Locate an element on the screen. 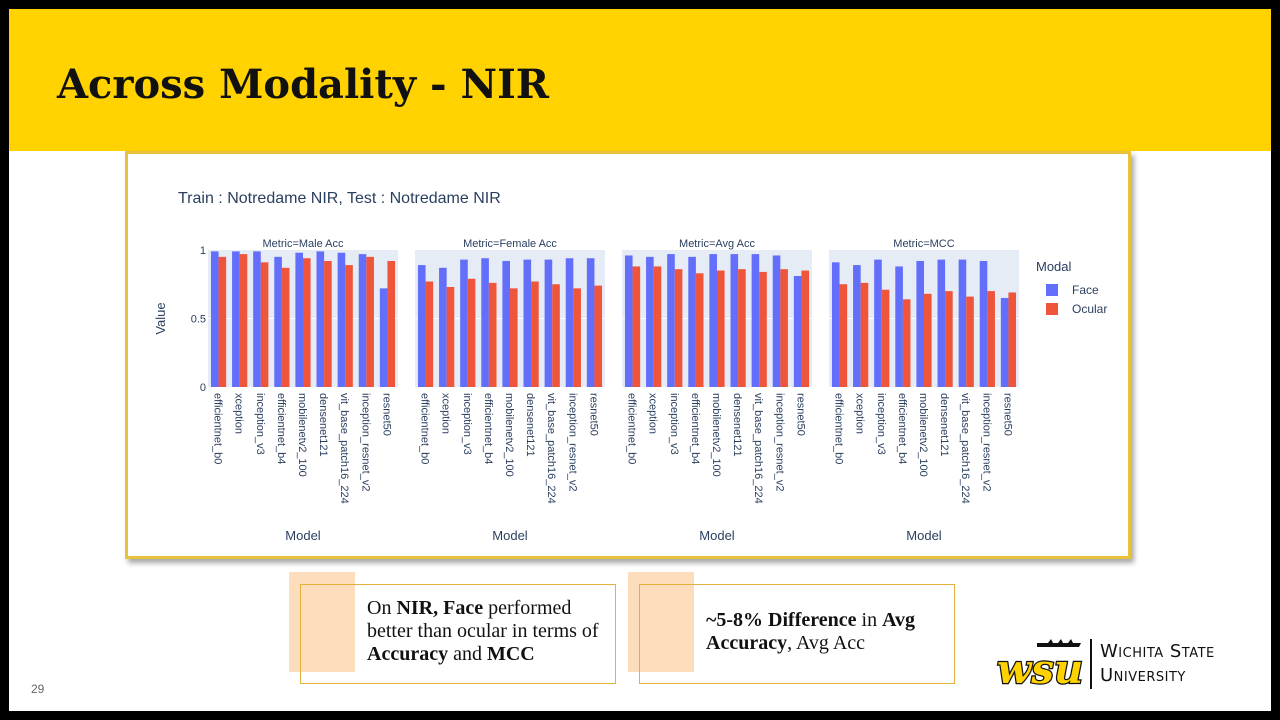 This screenshot has height=720, width=1280. note-2-run-1: in is located at coordinates (869, 620).